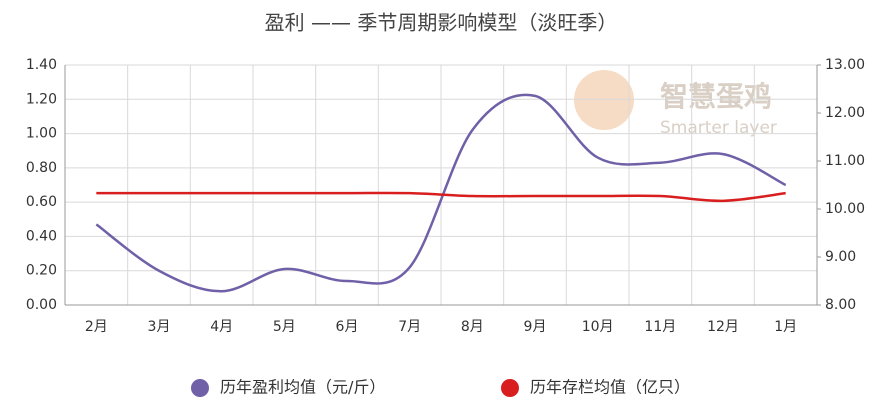  What do you see at coordinates (604, 100) in the screenshot?
I see `watermark-logo` at bounding box center [604, 100].